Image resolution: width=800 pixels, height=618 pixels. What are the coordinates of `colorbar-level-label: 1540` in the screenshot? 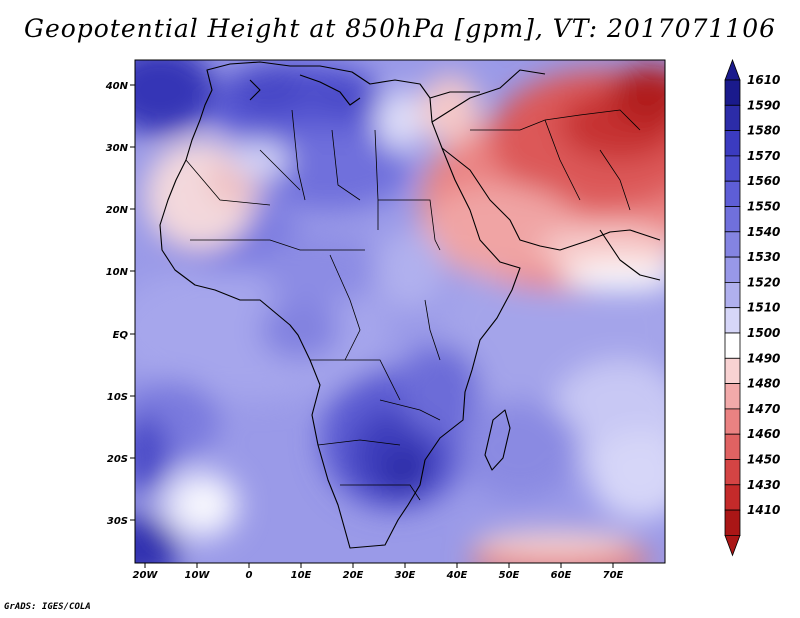 It's located at (763, 232).